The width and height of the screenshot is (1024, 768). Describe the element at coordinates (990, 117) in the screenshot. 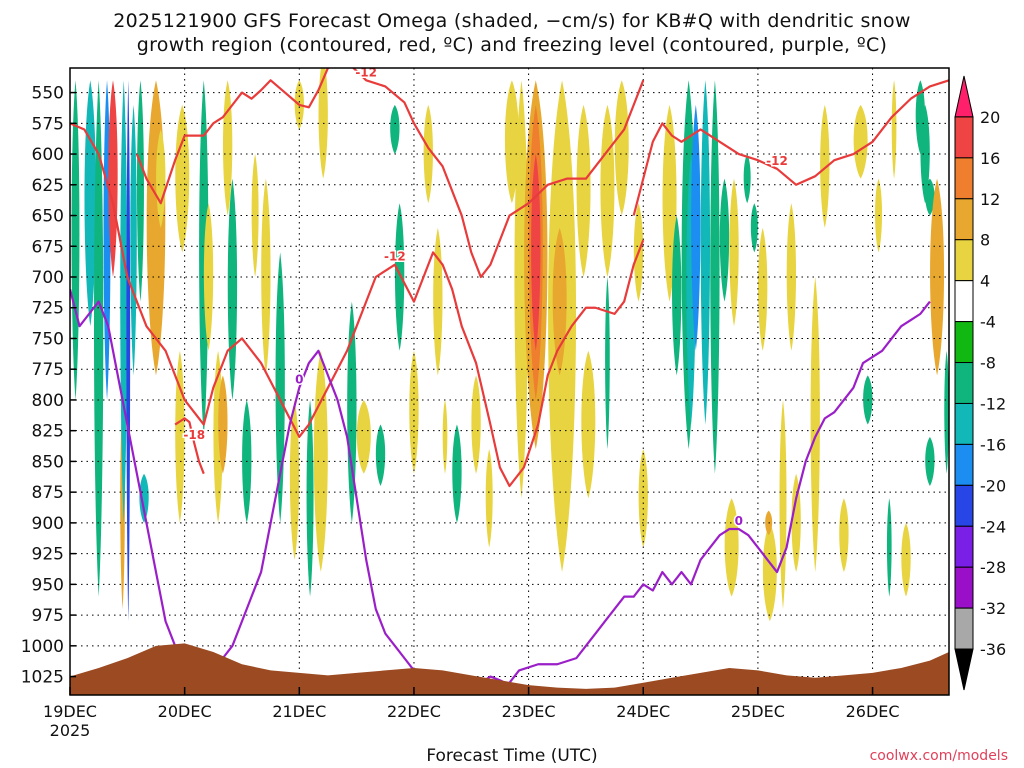

I see `colorbar-label: 20` at that location.